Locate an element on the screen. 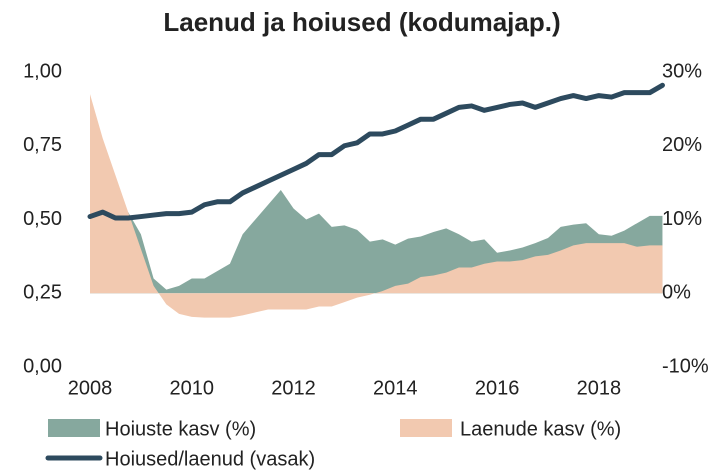 The image size is (725, 470). y-tick-label: 0,25 is located at coordinates (42, 293).